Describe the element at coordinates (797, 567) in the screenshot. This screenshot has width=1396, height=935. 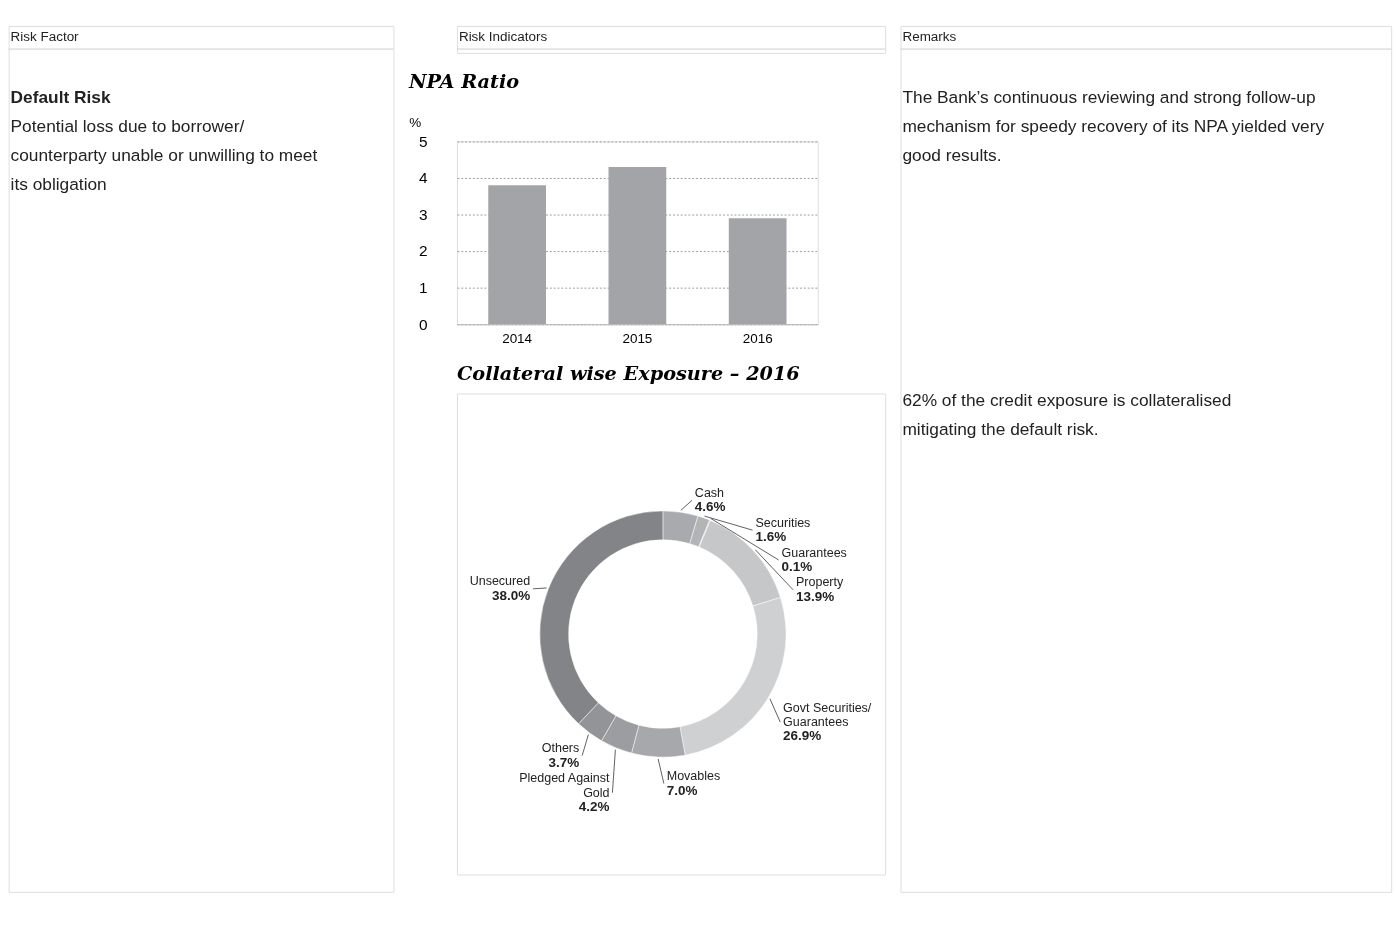
I see `data-label: 0.1%` at that location.